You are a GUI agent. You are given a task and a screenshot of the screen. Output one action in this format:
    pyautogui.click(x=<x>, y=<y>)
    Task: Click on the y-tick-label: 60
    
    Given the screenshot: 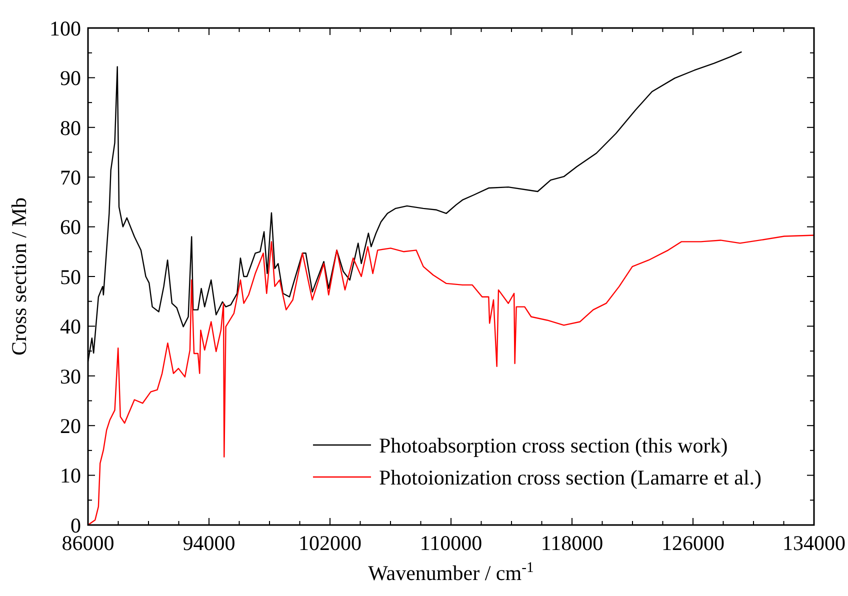 What is the action you would take?
    pyautogui.click(x=70, y=227)
    